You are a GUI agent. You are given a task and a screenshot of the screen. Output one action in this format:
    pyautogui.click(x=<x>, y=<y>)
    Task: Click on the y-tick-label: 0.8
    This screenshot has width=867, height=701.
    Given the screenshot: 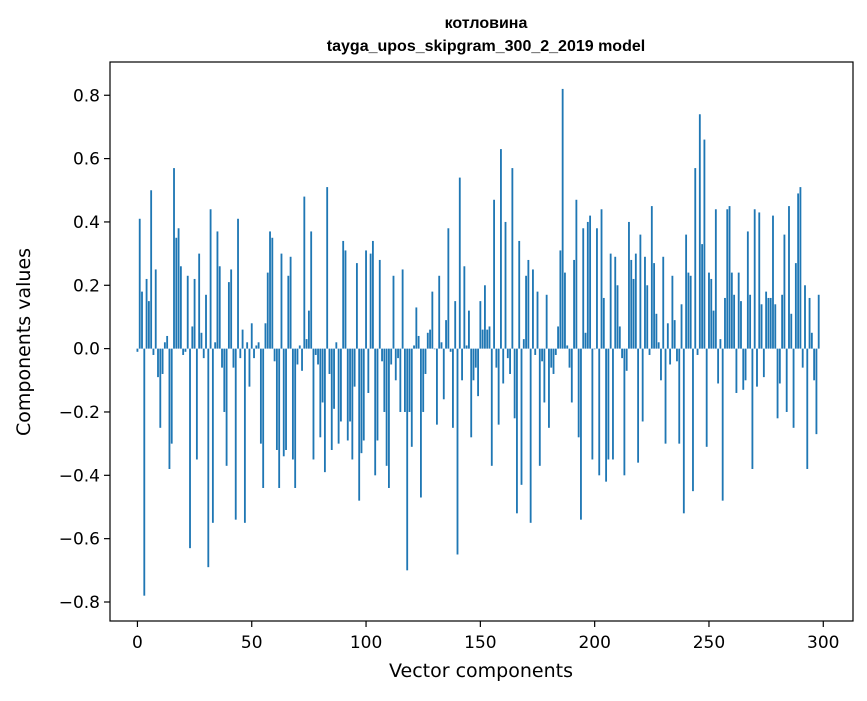 What is the action you would take?
    pyautogui.click(x=86, y=96)
    